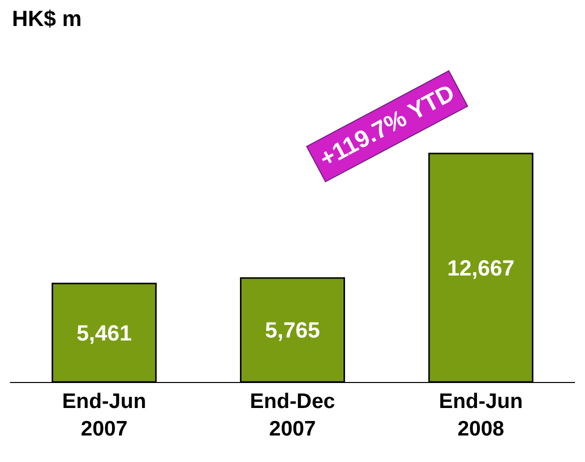  Describe the element at coordinates (480, 415) in the screenshot. I see `x-tick-label: End-Jun 2008` at that location.